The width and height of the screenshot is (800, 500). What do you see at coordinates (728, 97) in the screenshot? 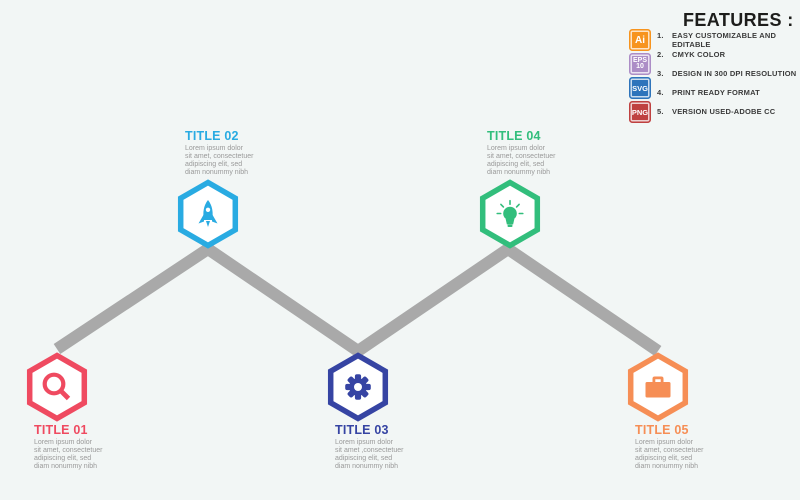
I see `feature-item: 4. PRINT READY FORMAT` at bounding box center [728, 97].